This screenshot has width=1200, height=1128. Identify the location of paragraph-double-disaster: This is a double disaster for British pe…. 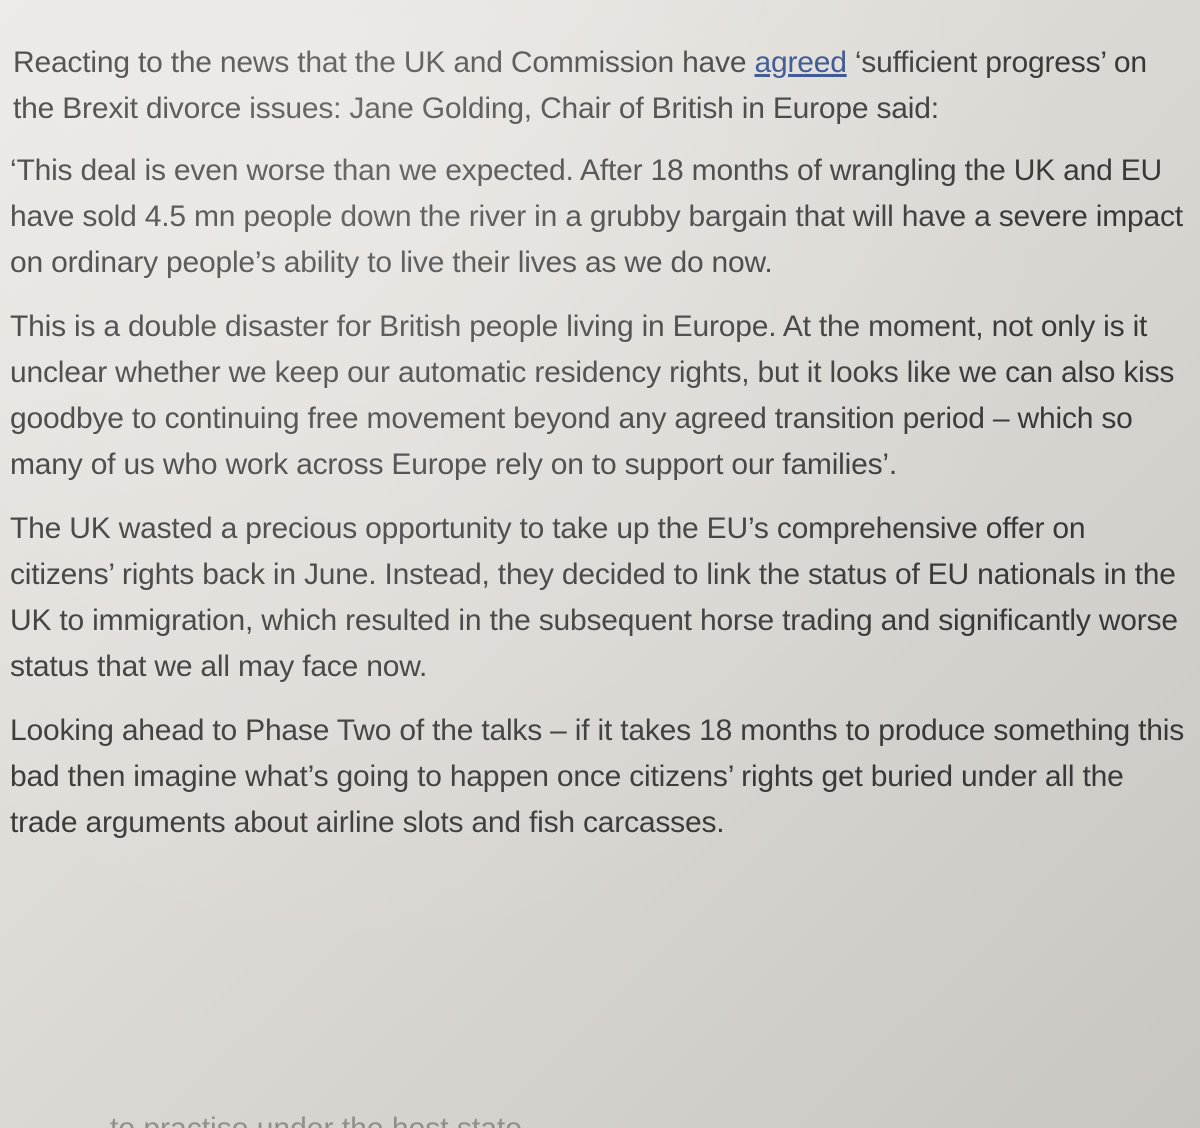
(592, 395).